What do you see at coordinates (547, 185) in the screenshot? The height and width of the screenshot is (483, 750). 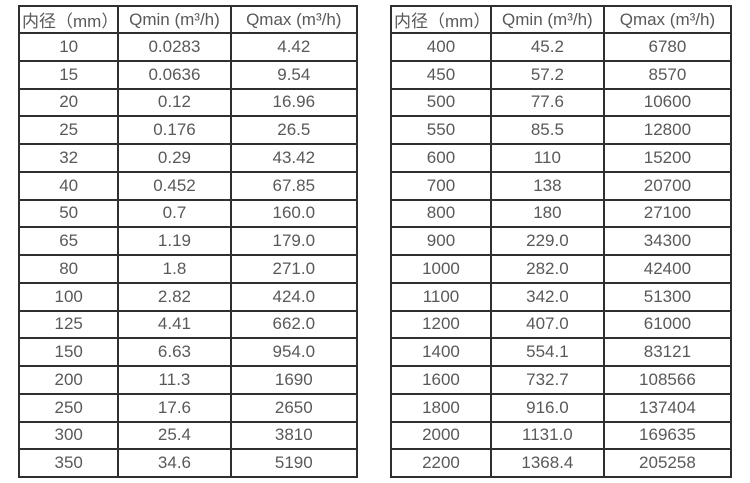 I see `table-cell: 138` at bounding box center [547, 185].